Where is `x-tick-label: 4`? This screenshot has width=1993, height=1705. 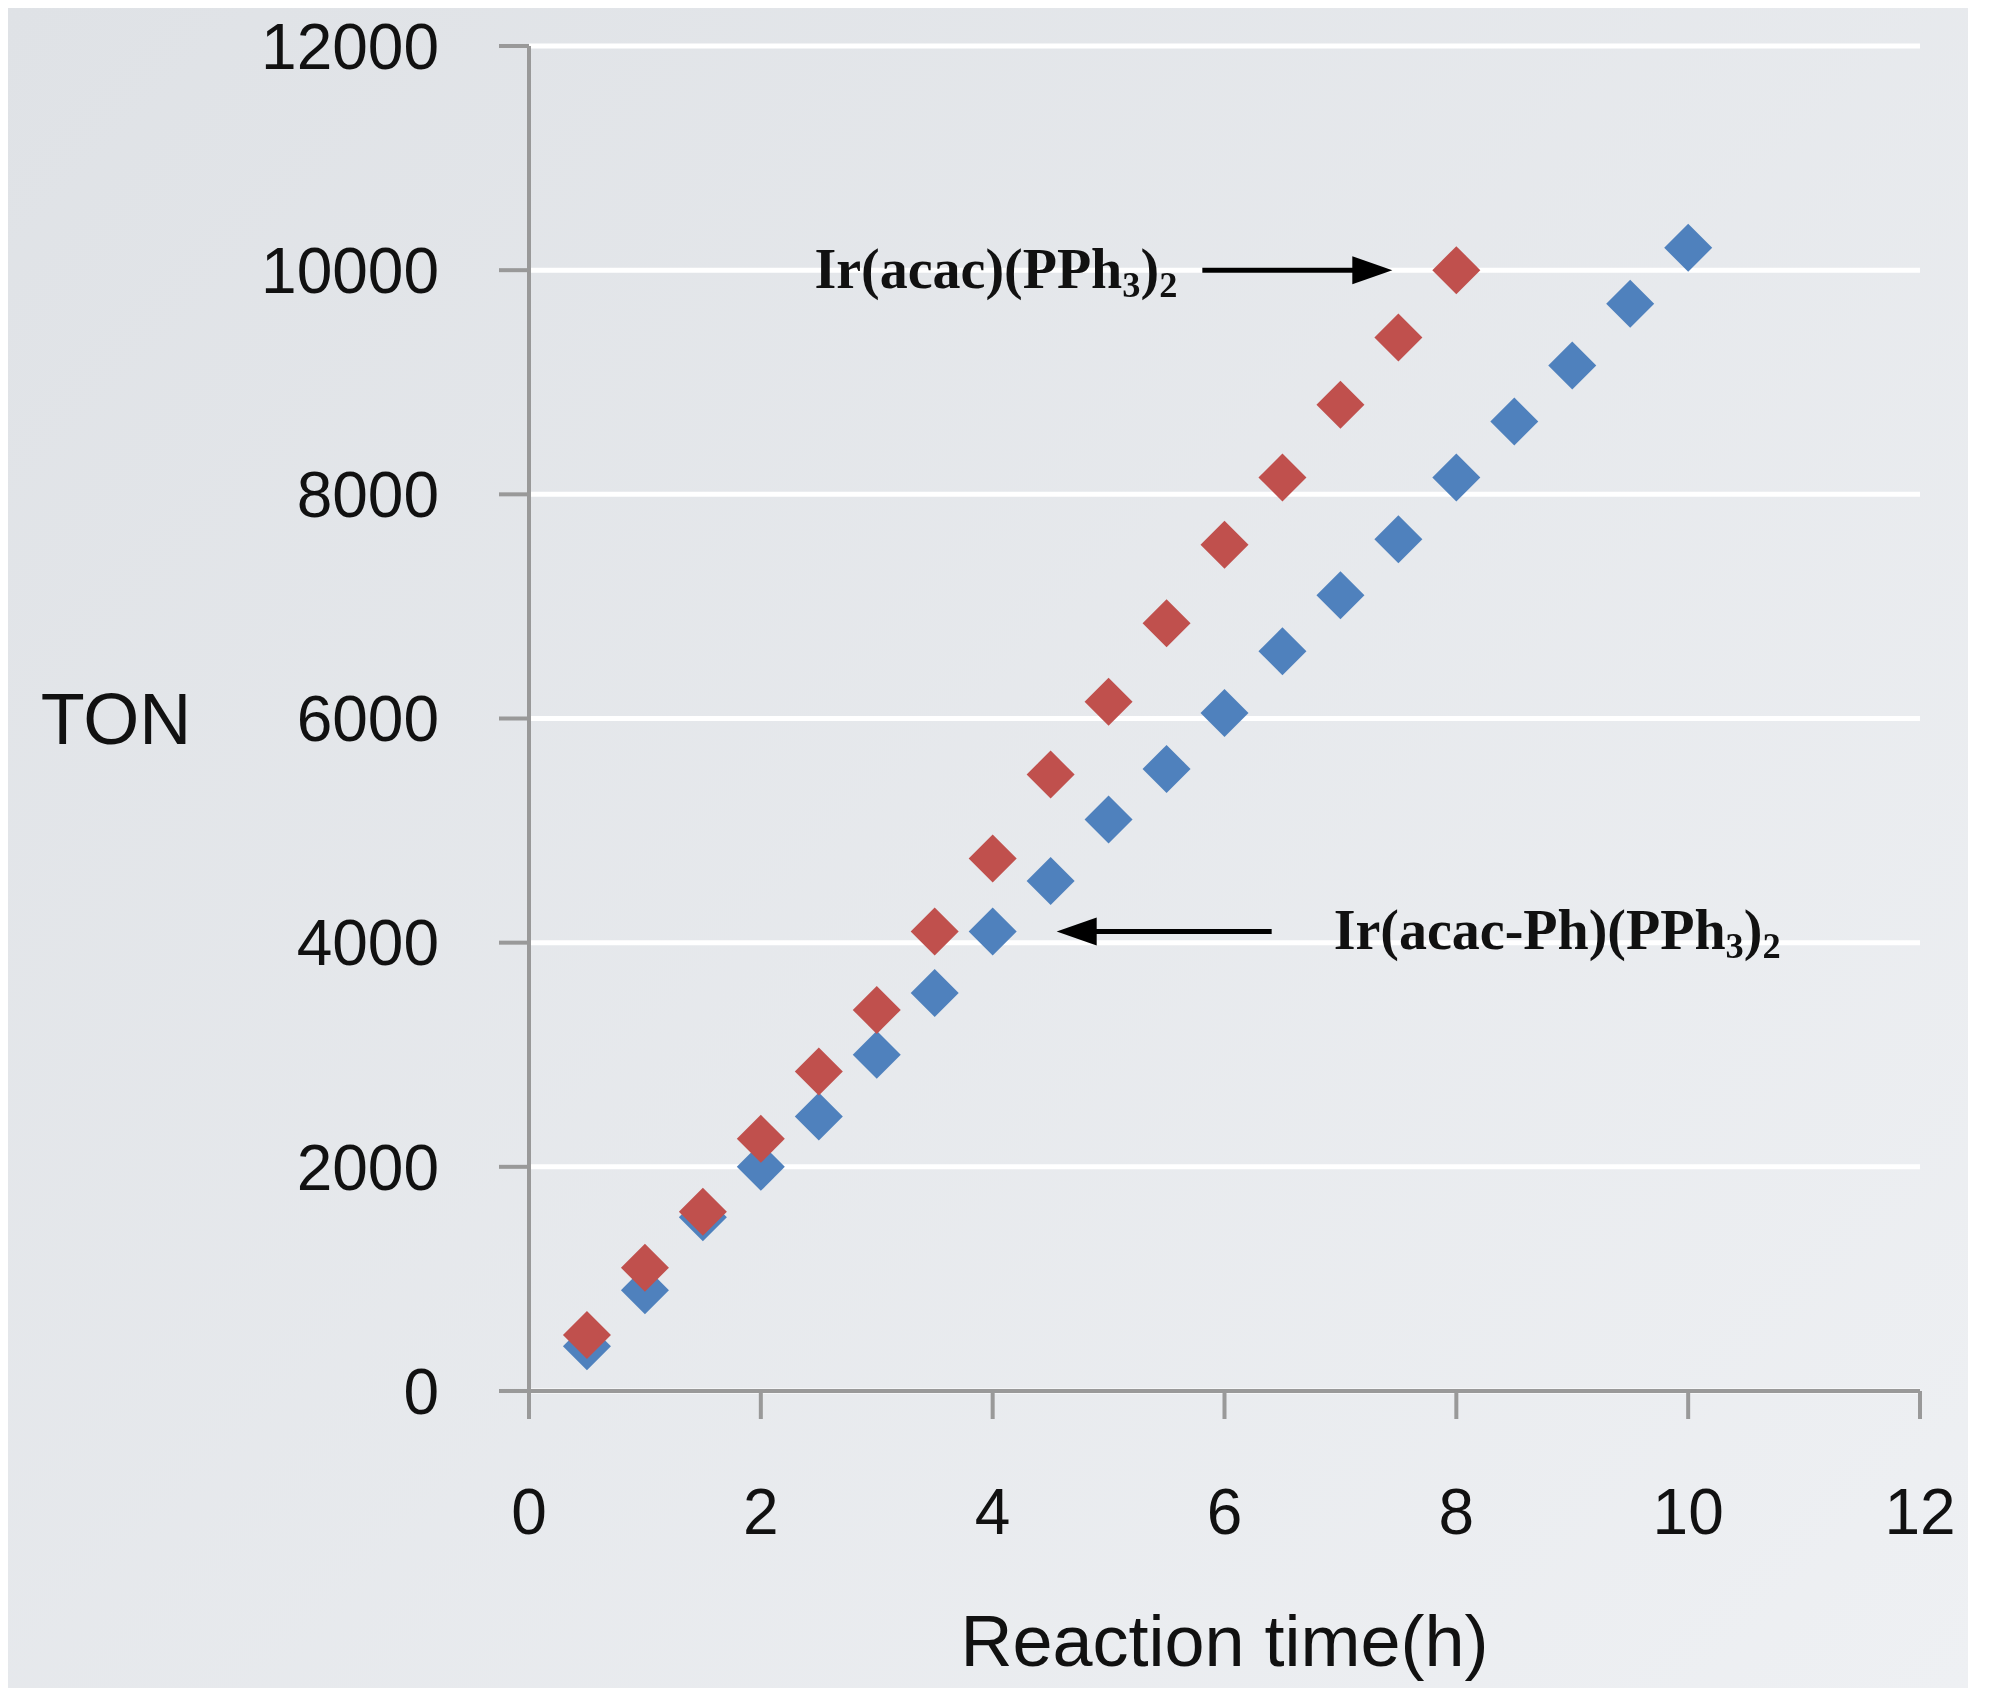 x-tick-label: 4 is located at coordinates (992, 1512).